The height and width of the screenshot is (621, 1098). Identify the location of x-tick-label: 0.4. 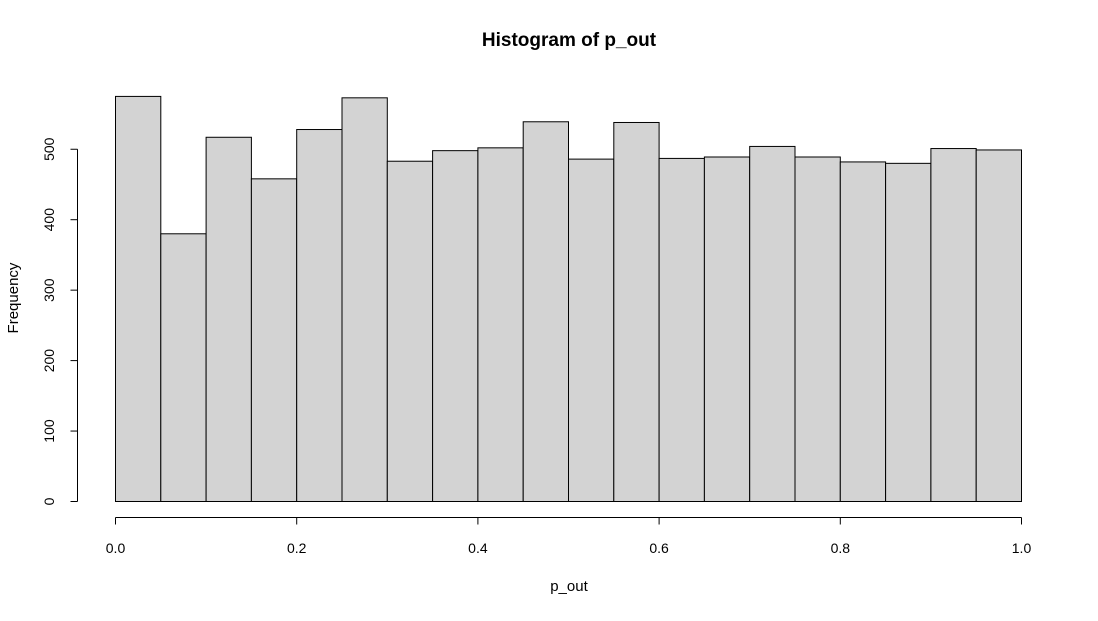
(478, 548).